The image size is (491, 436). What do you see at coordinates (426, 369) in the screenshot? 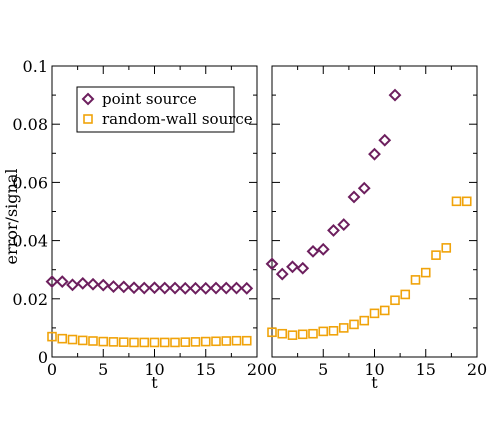
I see `x-tick-label: 15` at bounding box center [426, 369].